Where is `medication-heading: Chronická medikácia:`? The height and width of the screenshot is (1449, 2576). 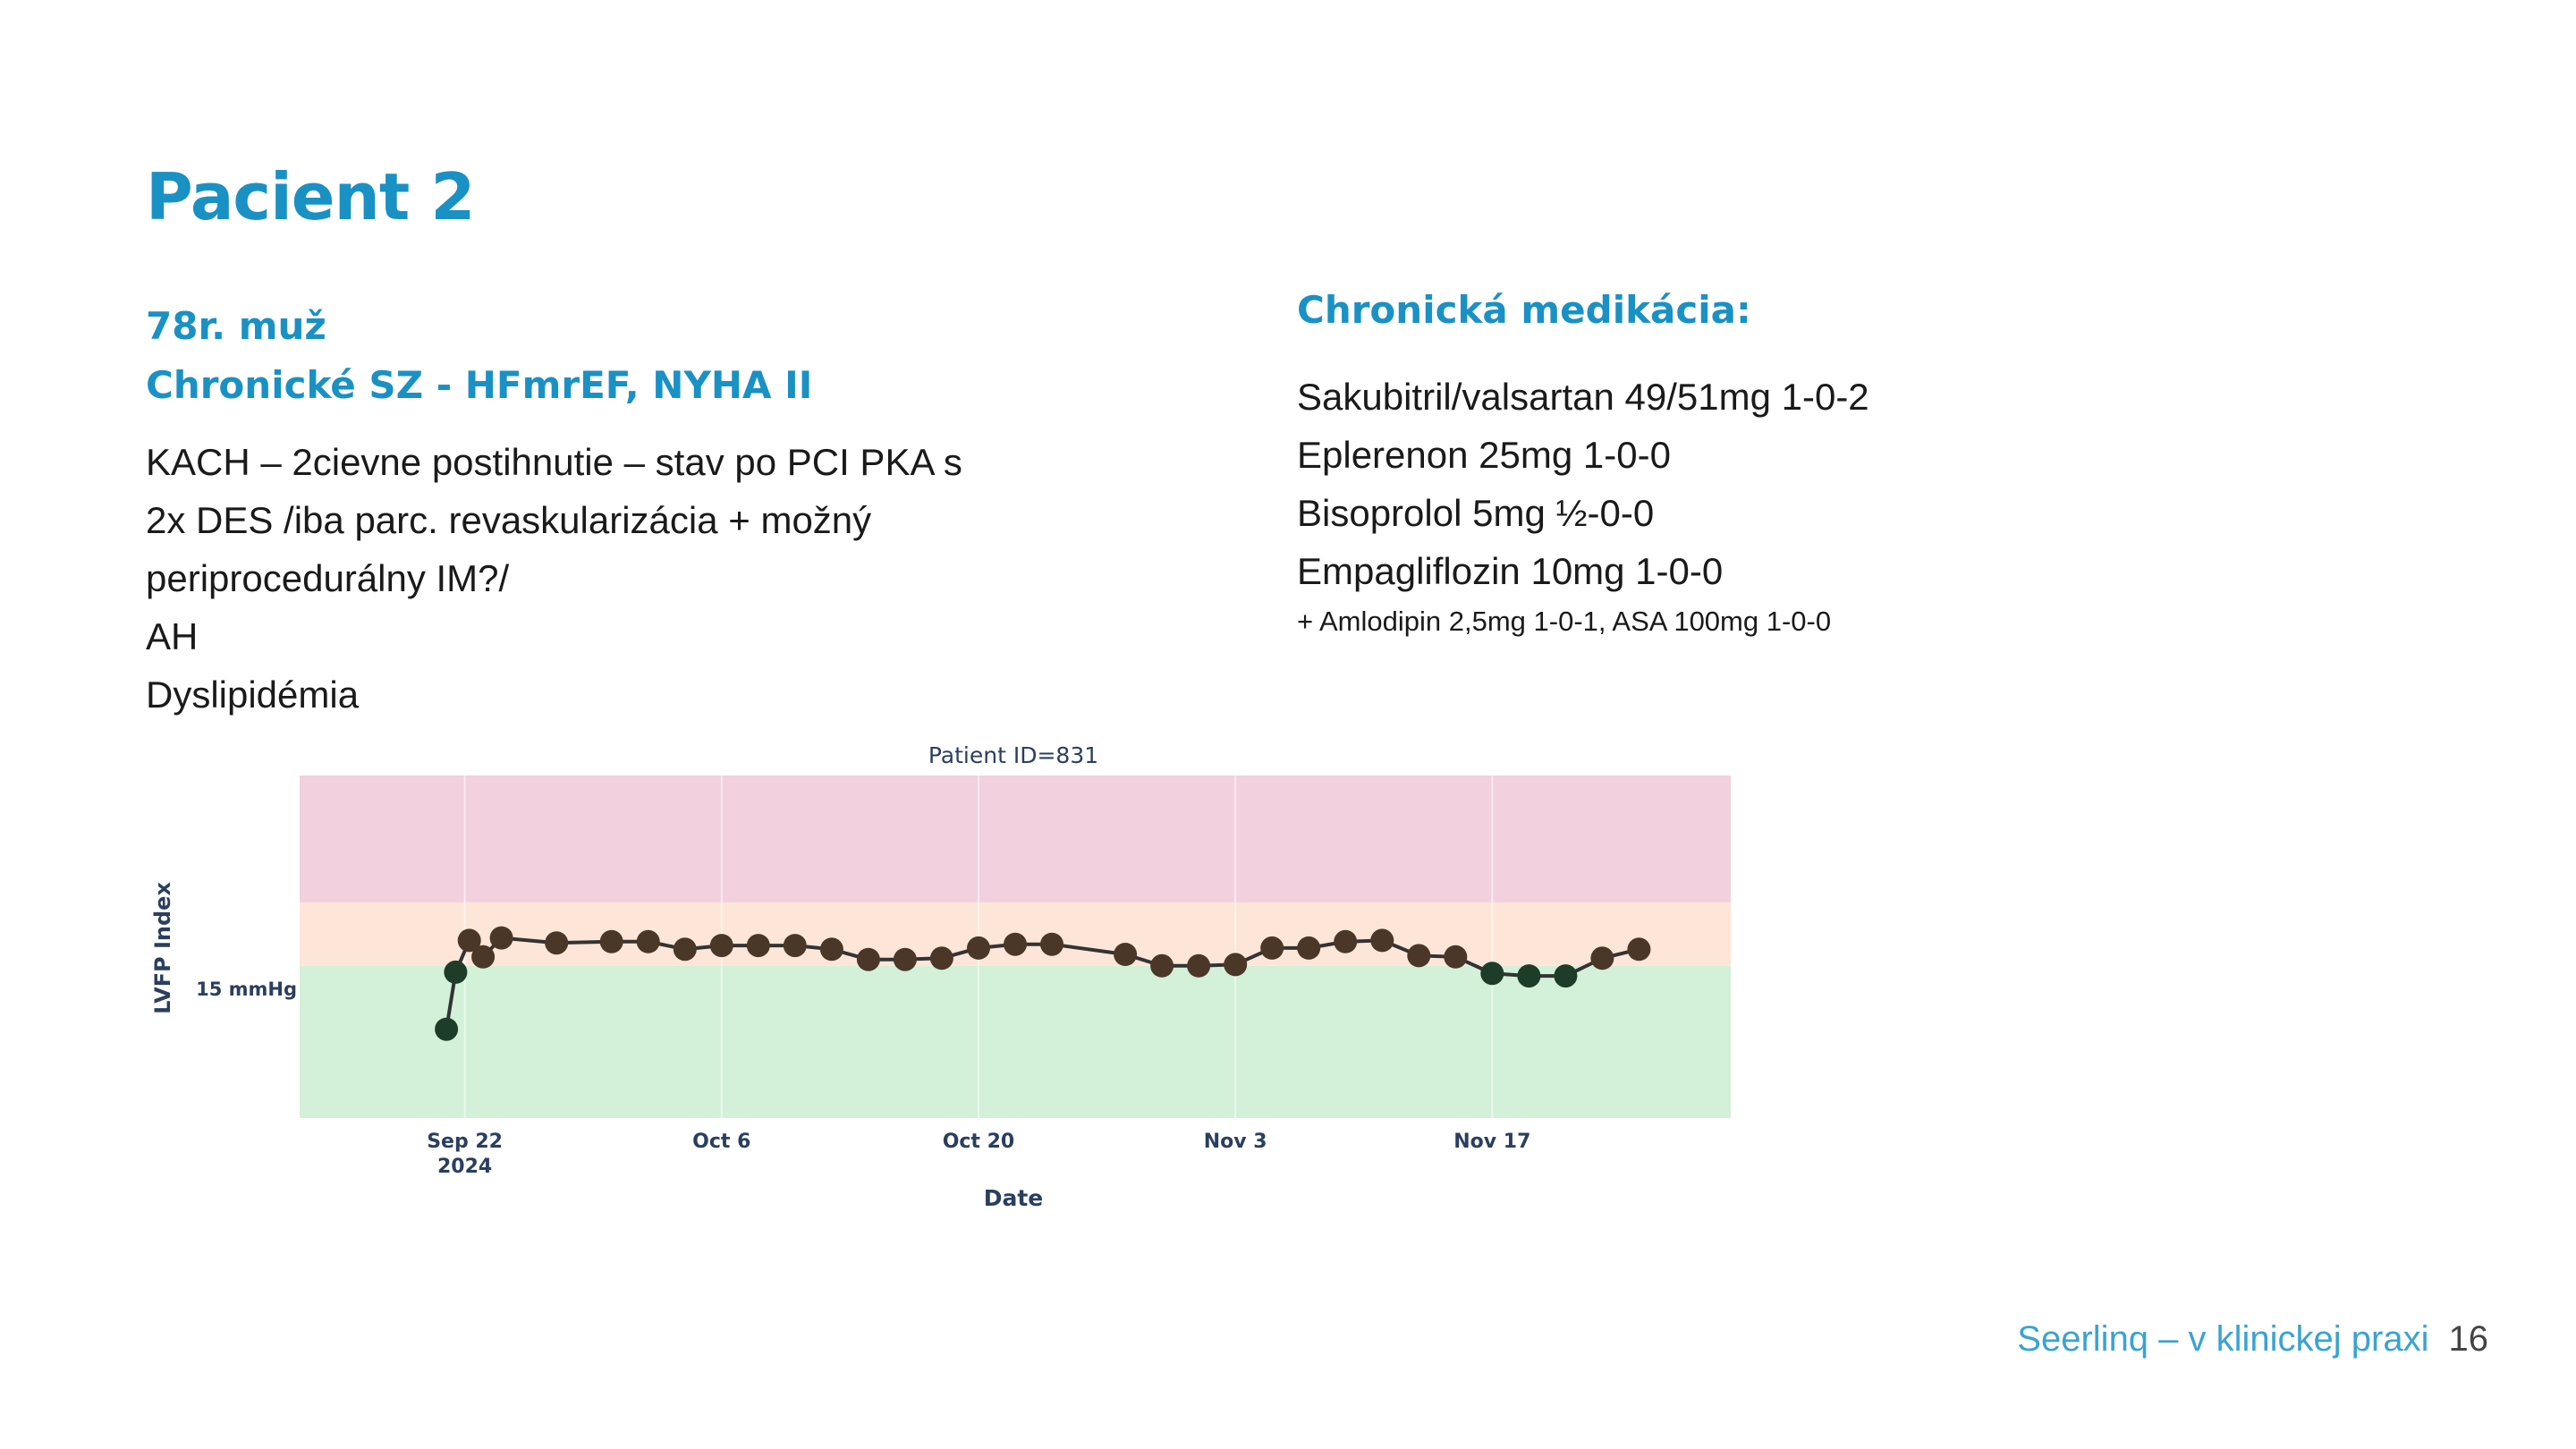 medication-heading: Chronická medikácia: is located at coordinates (1524, 310).